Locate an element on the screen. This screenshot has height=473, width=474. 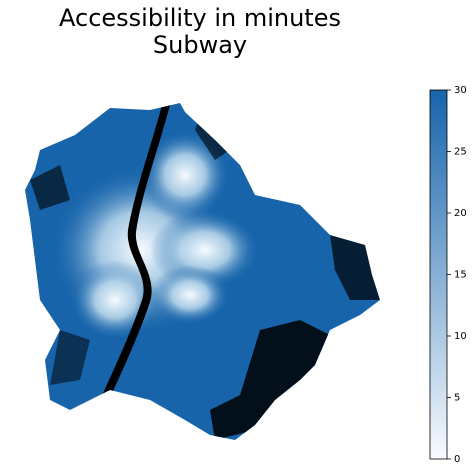
colorbar-scale is located at coordinates (438, 274).